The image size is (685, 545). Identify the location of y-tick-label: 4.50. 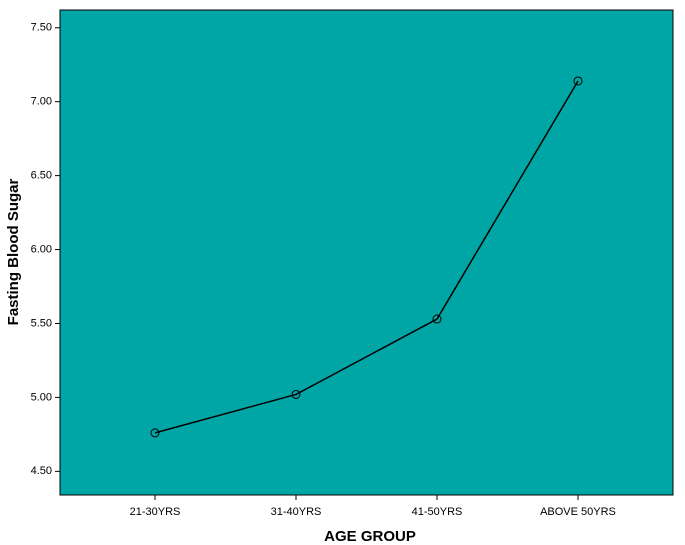
(41, 471).